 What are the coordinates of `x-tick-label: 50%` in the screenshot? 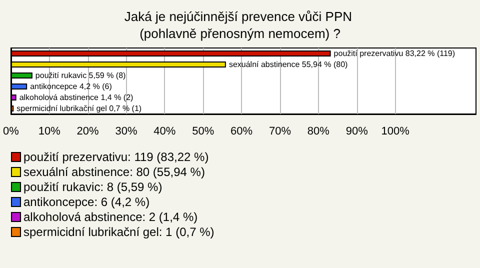 It's located at (203, 132).